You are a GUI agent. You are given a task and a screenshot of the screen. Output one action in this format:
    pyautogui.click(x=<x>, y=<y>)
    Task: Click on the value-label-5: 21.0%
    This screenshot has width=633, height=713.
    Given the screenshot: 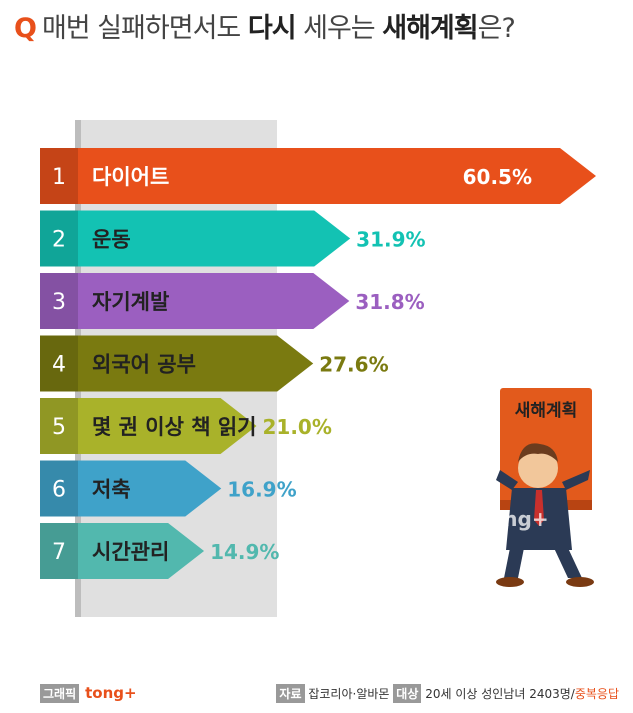 What is the action you would take?
    pyautogui.click(x=296, y=427)
    